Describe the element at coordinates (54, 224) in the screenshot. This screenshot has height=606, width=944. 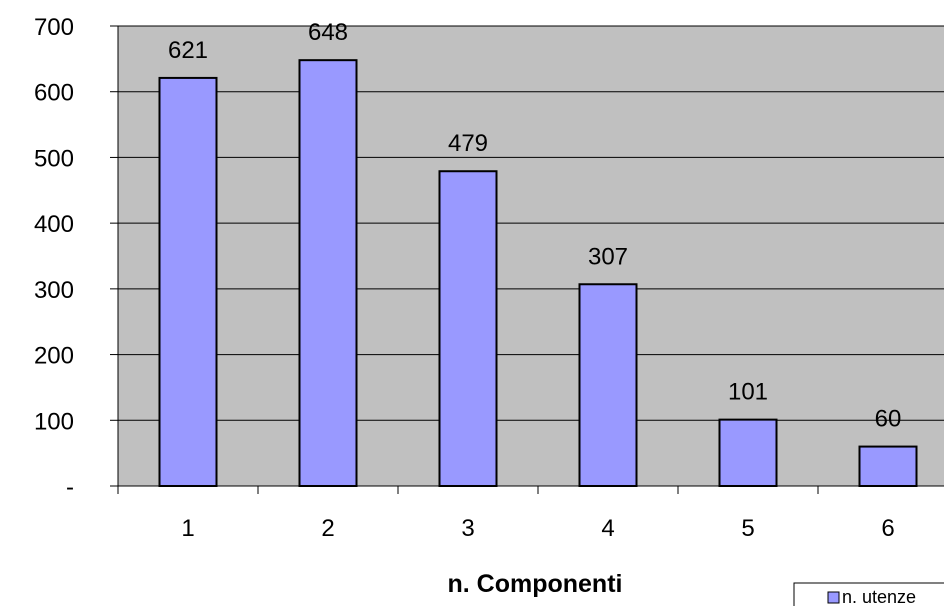
I see `y-tick-label: 400` at that location.